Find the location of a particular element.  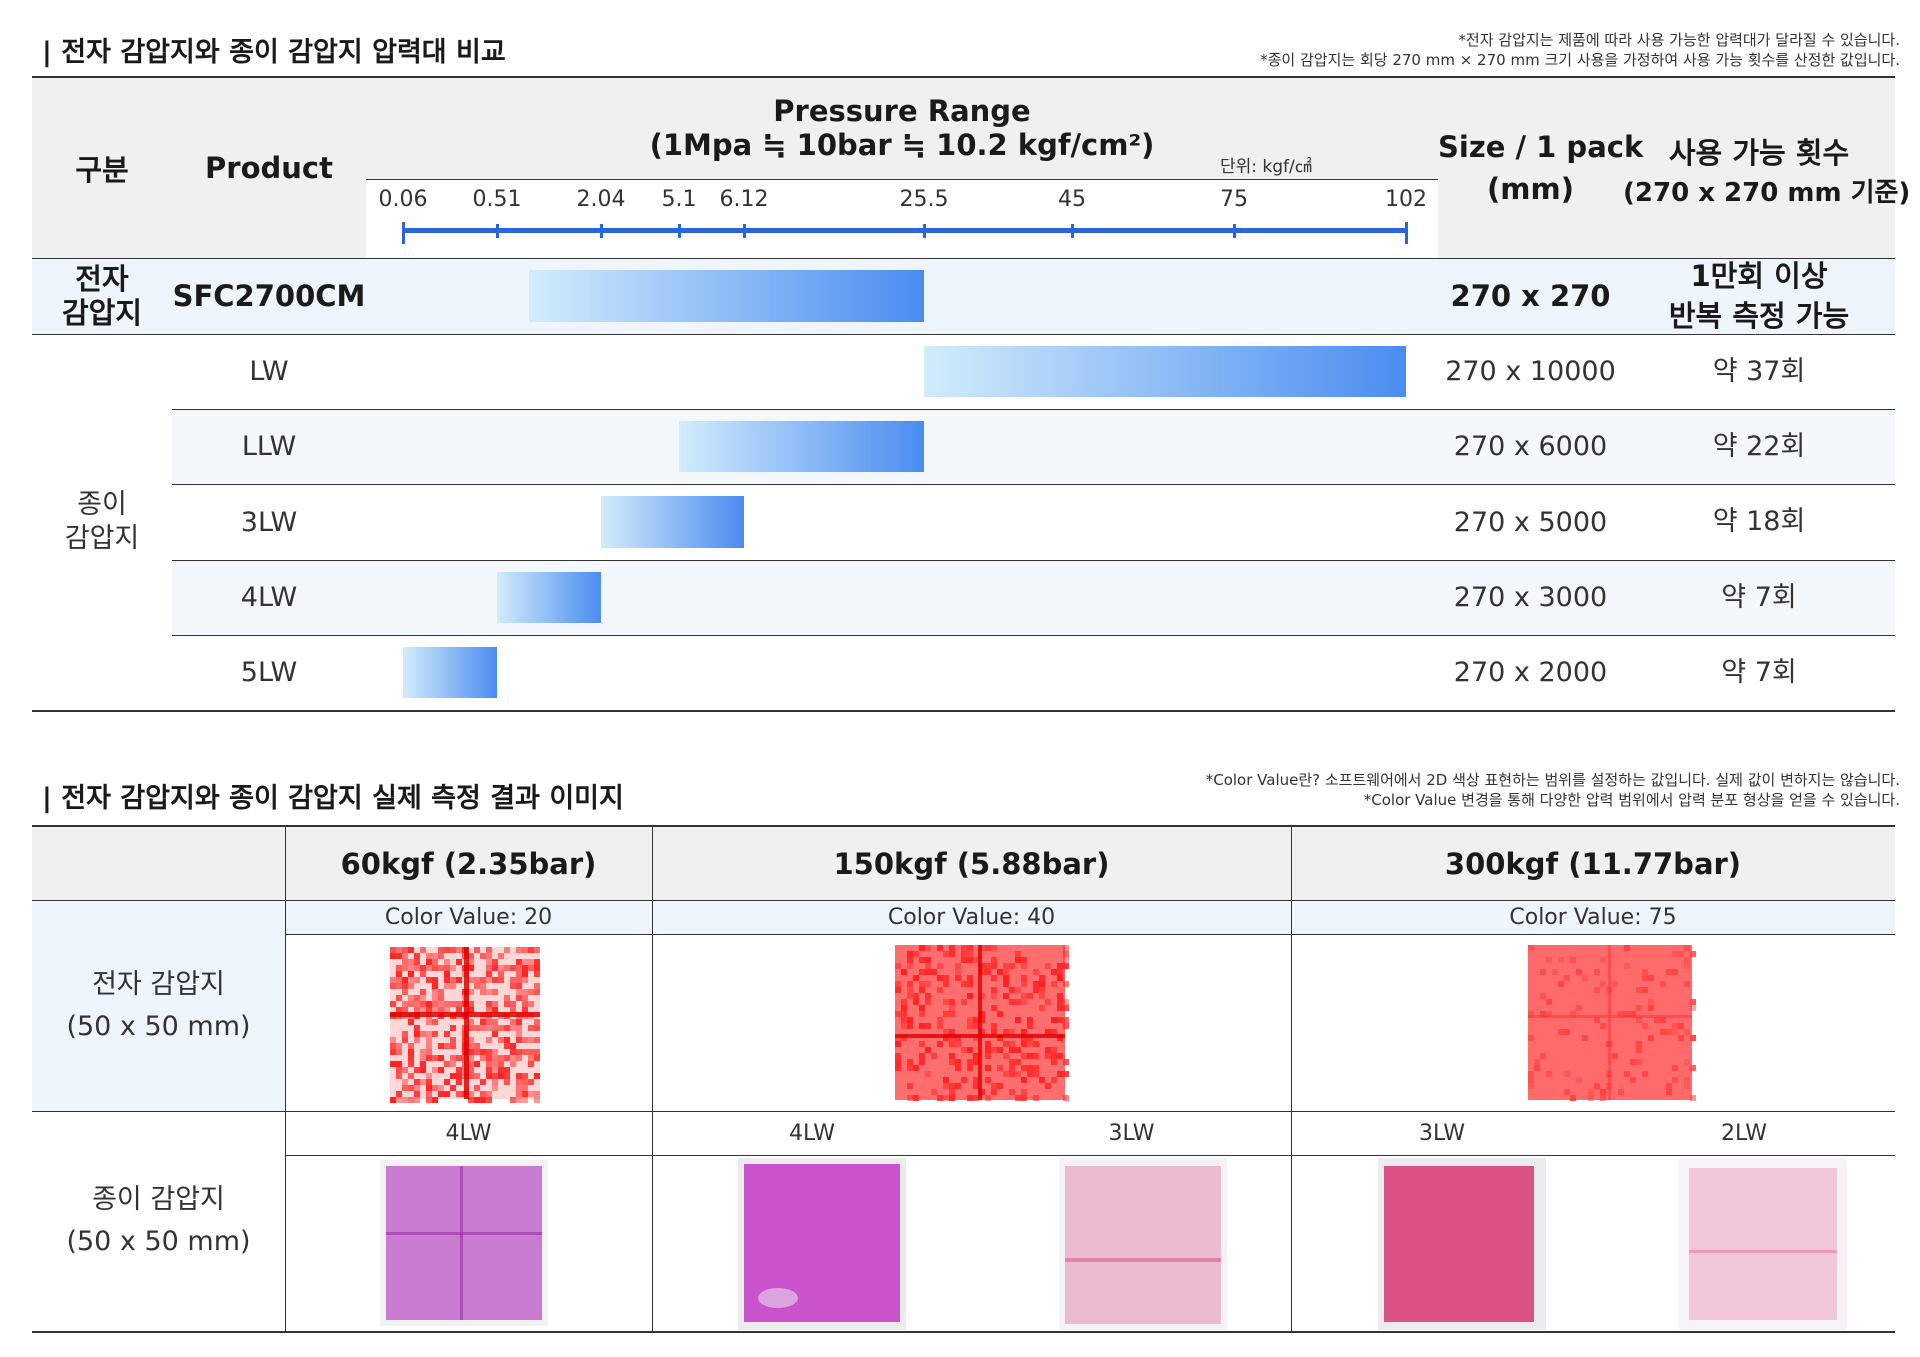

pack-size: 270 x 5000 is located at coordinates (1530, 522).